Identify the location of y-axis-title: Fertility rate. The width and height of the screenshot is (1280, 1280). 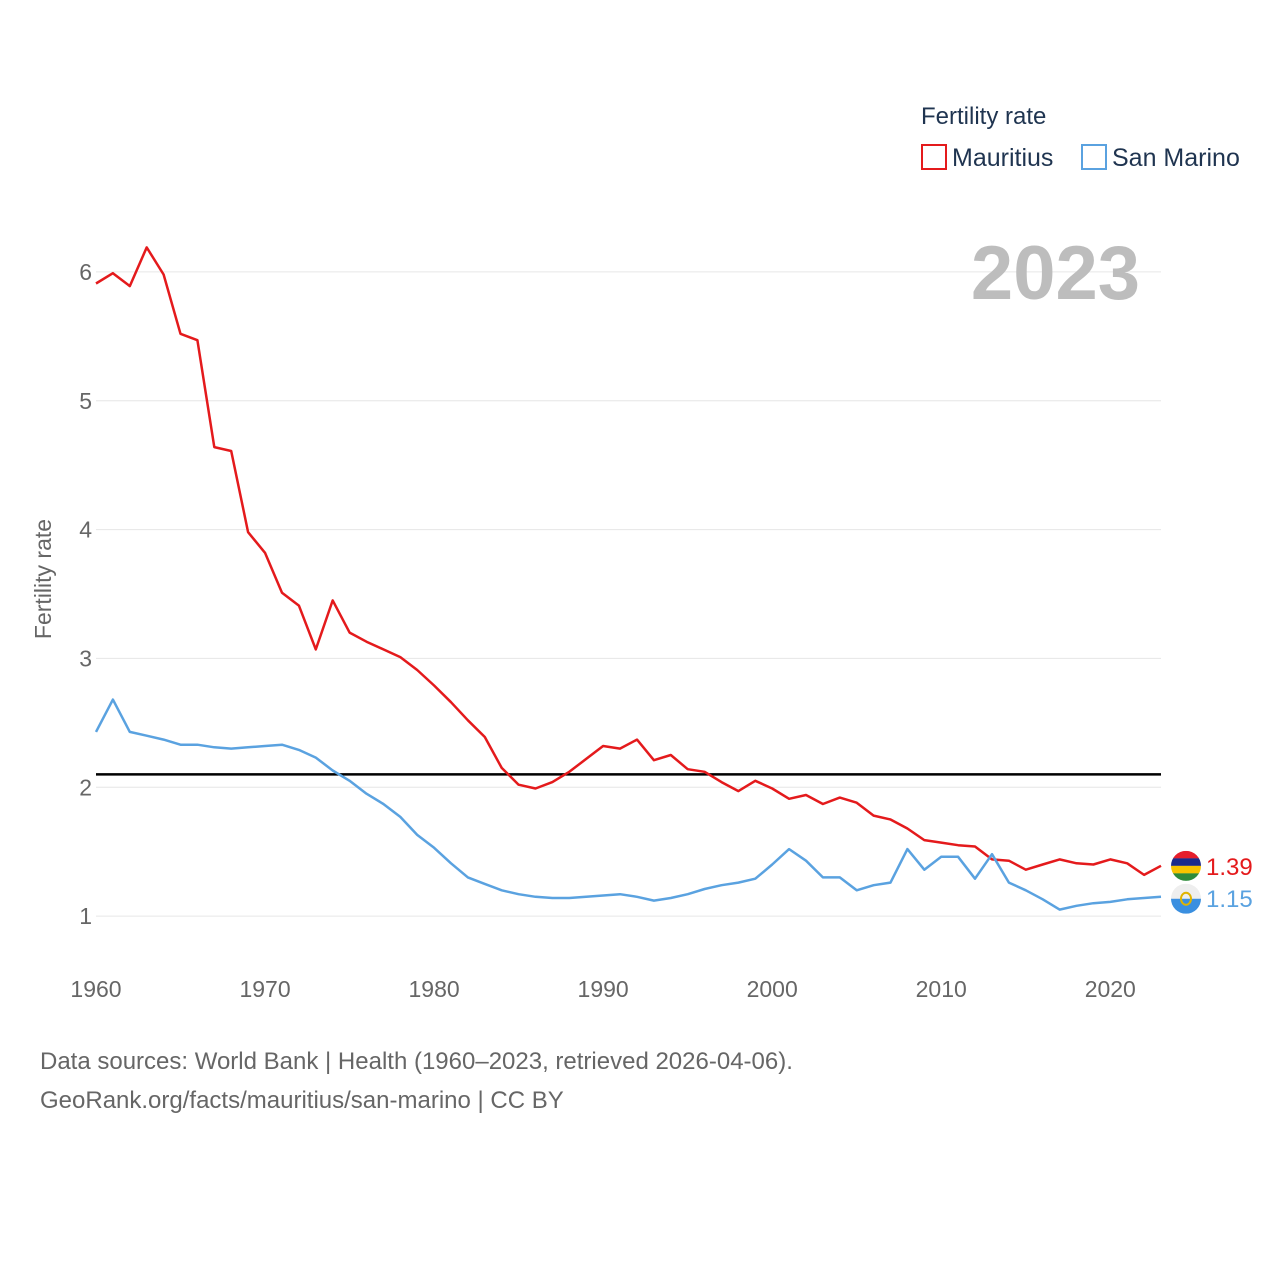
(43, 579).